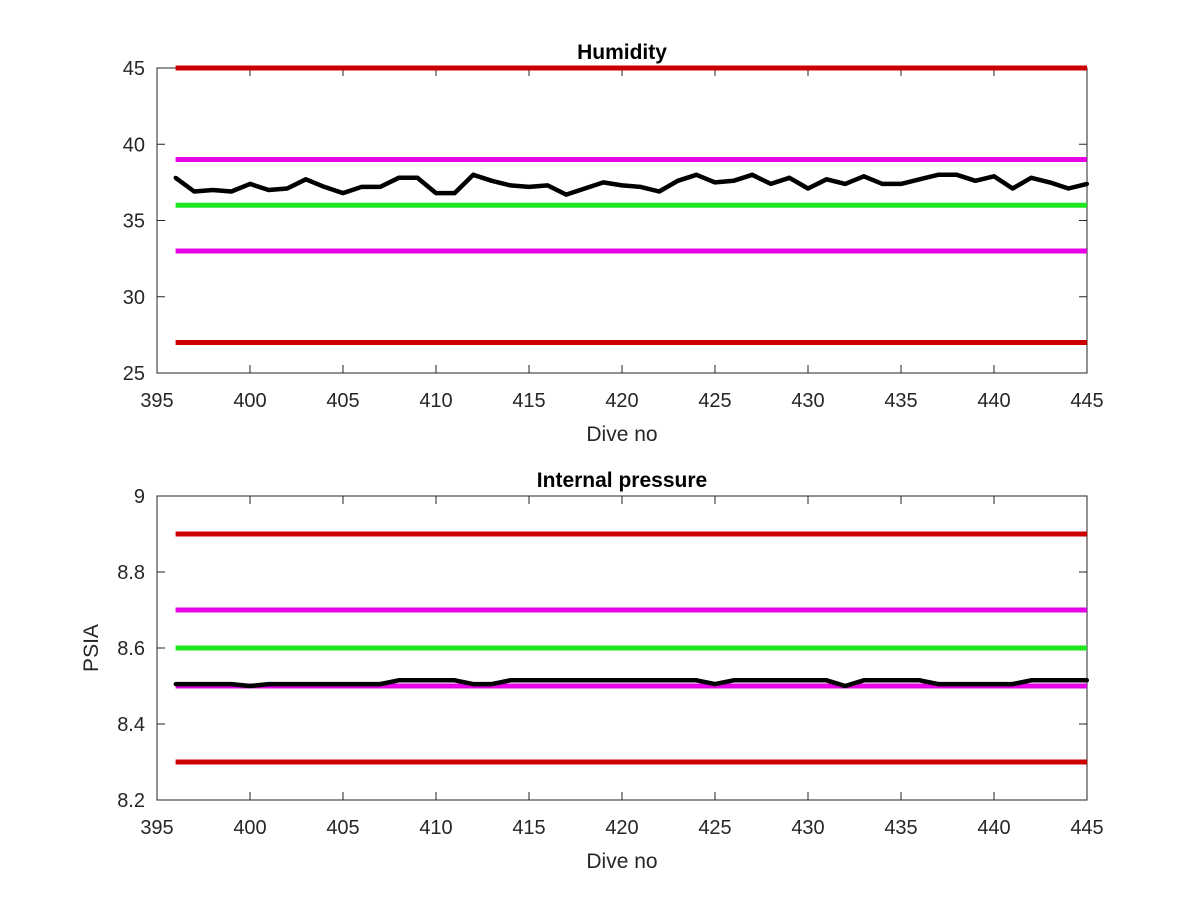 Image resolution: width=1200 pixels, height=900 pixels. I want to click on x-tick-label: 435, so click(900, 828).